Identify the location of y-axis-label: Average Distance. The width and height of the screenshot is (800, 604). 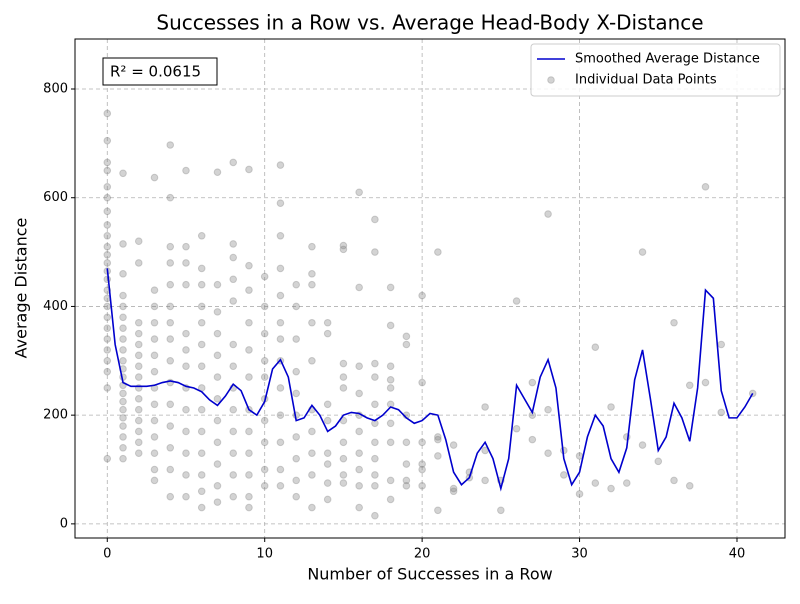
(21, 288).